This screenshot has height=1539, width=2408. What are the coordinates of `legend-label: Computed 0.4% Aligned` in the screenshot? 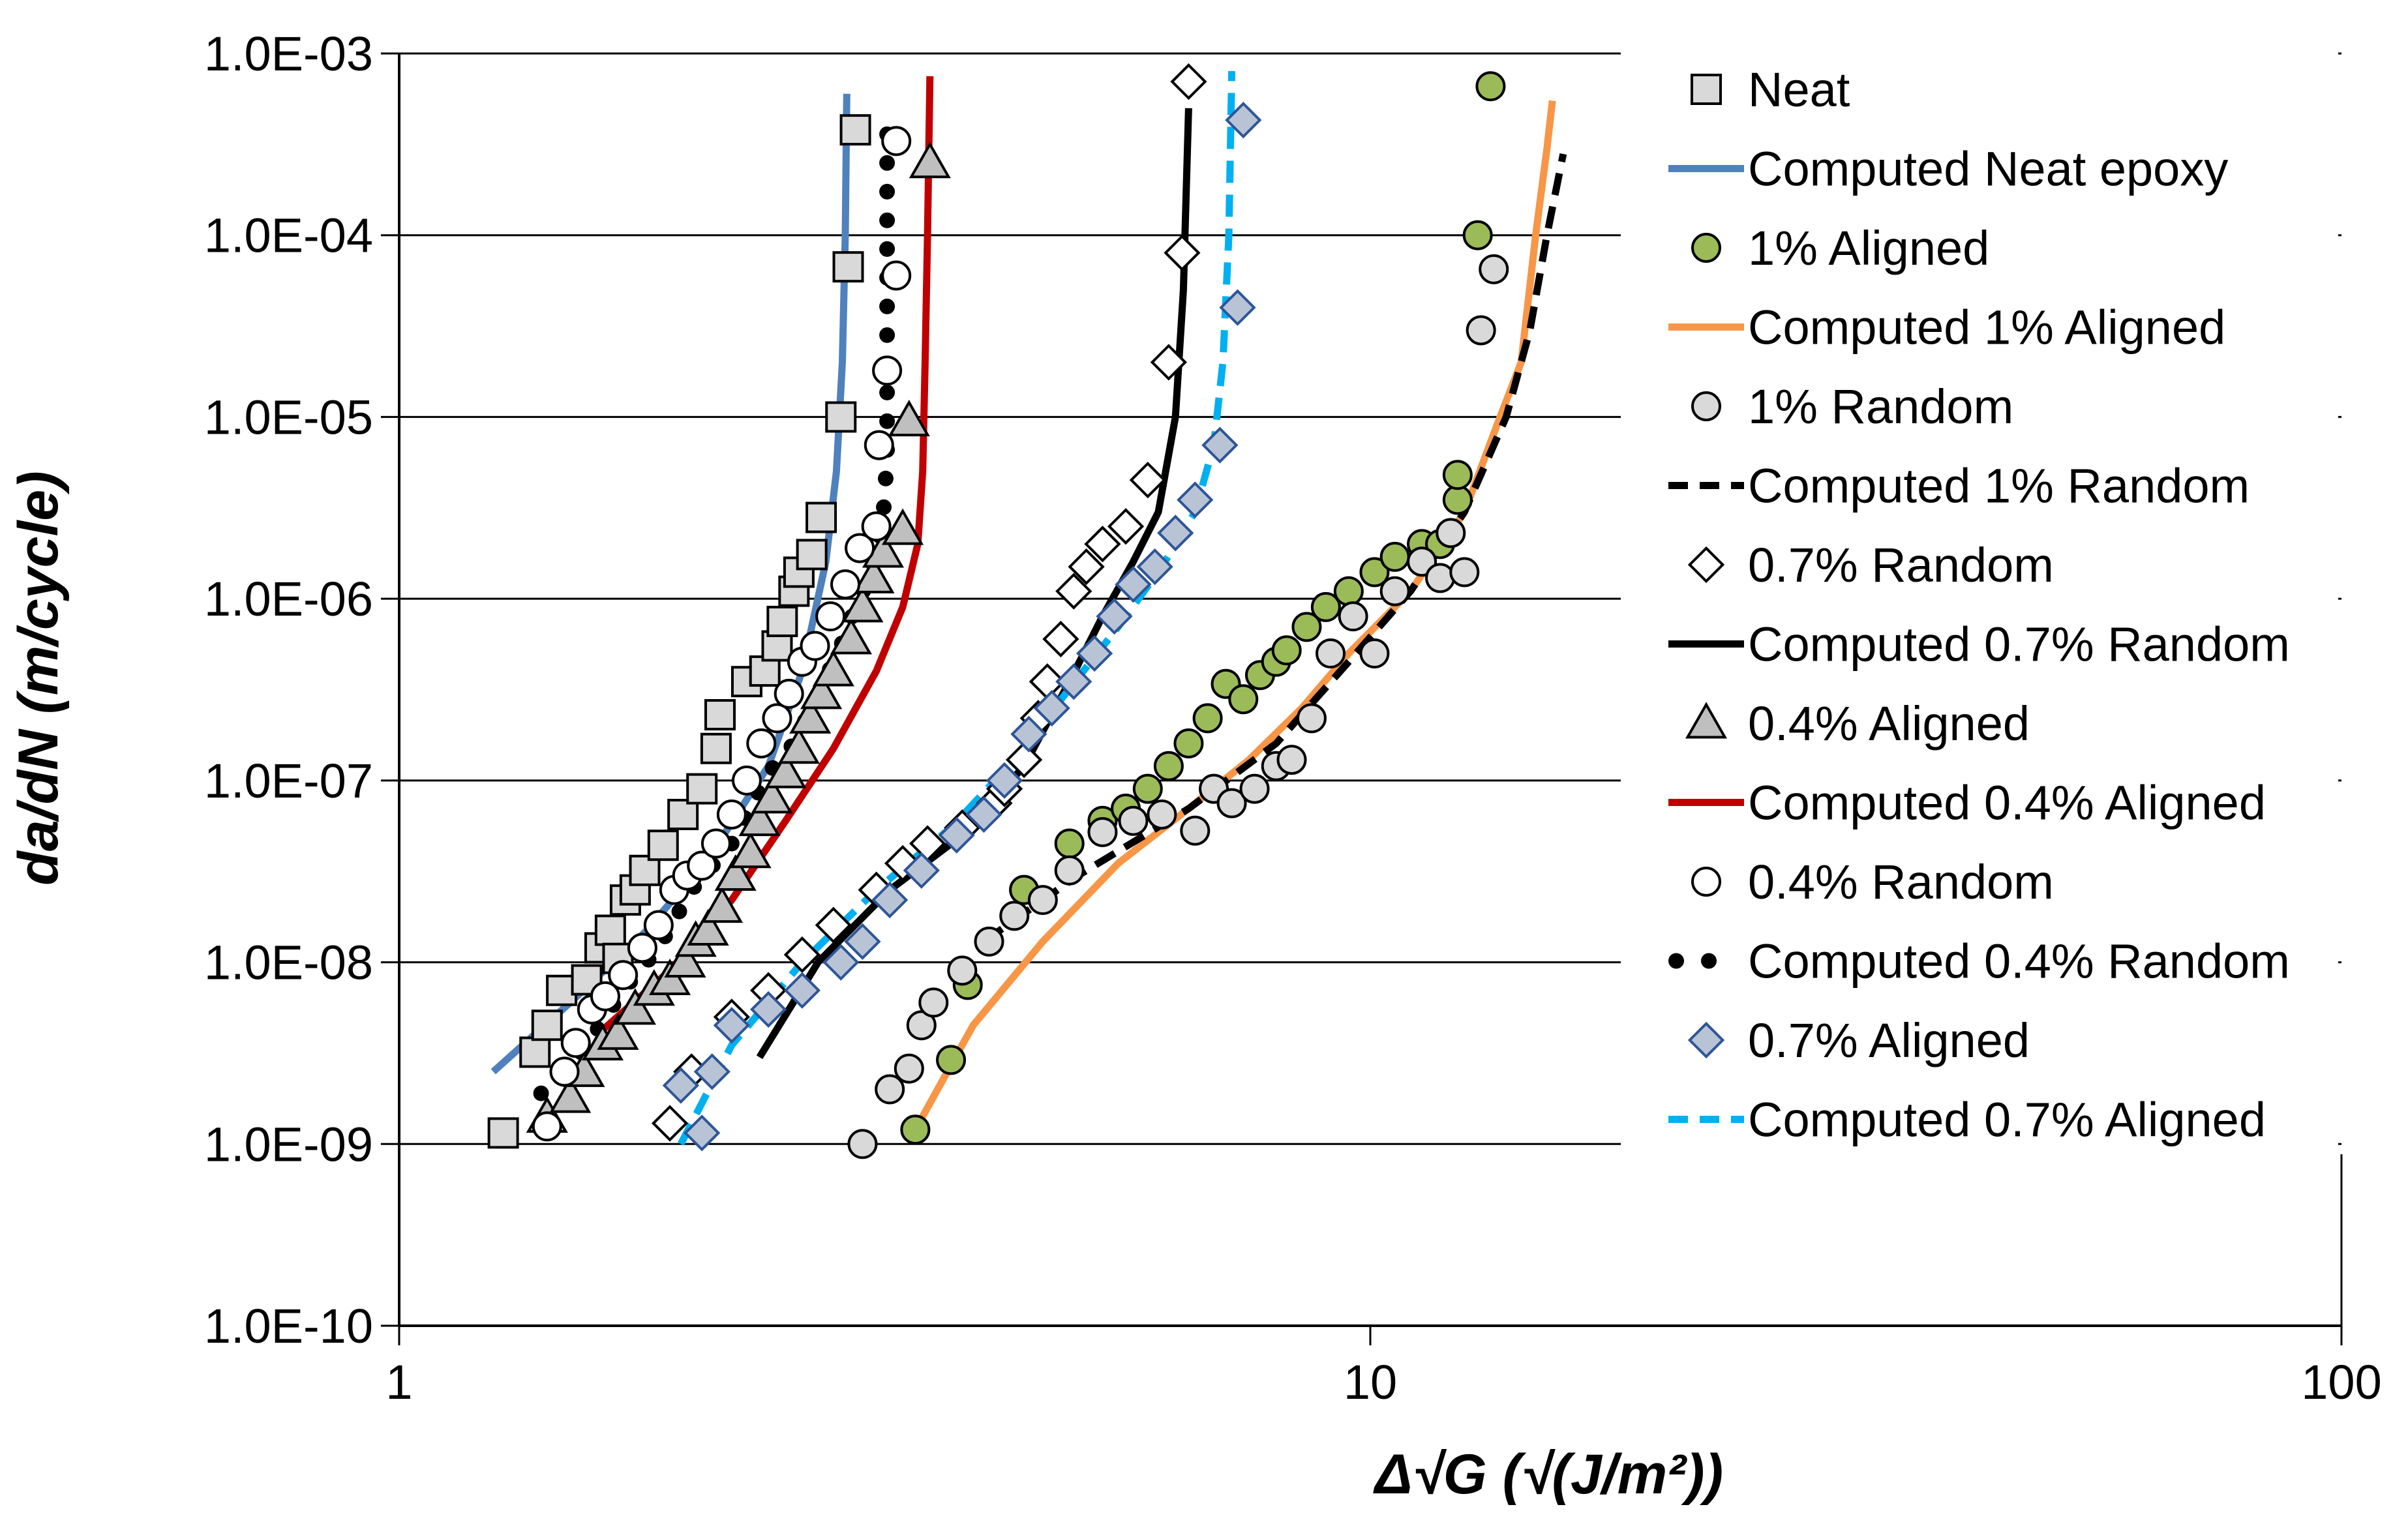 It's located at (2007, 803).